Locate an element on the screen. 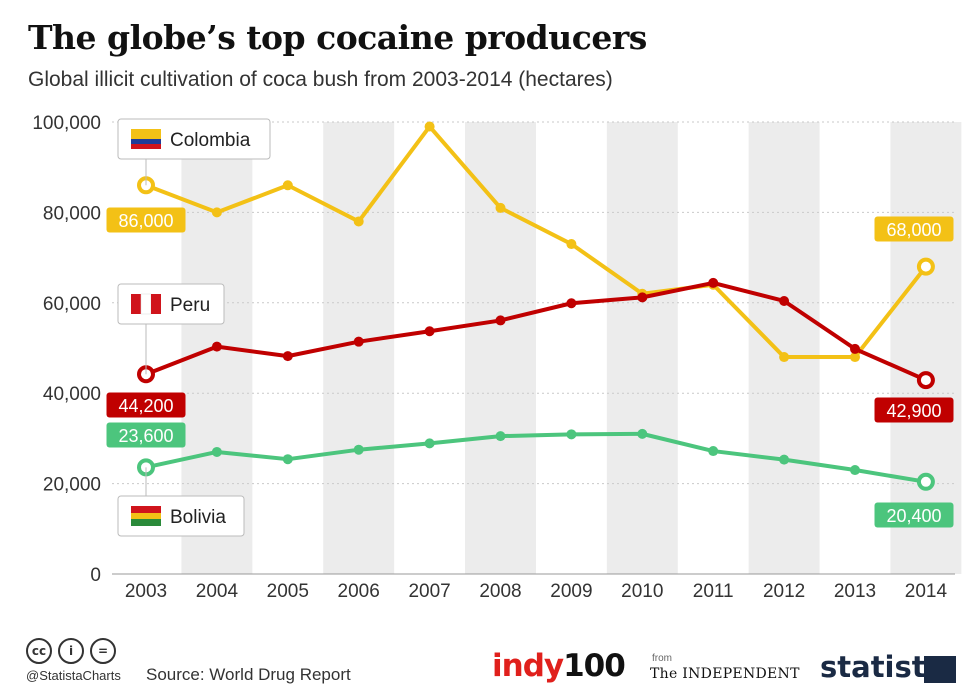  no-derivatives-icon: = is located at coordinates (103, 651).